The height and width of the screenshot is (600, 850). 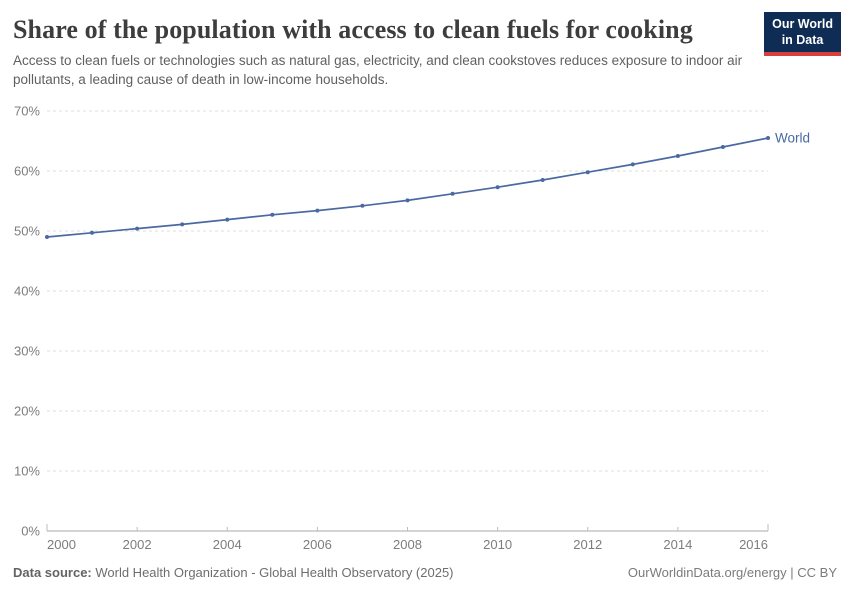 I want to click on y-axis-tick-label: 50%, so click(x=27, y=231).